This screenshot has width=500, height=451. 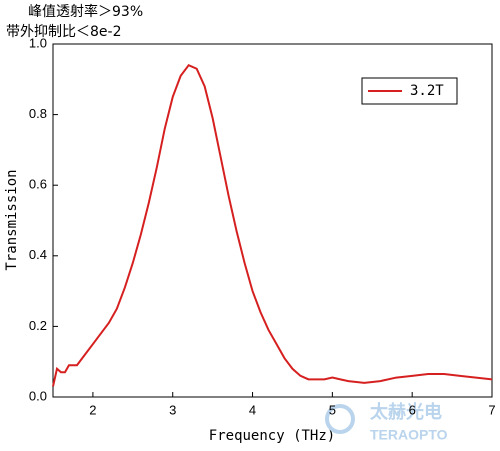 I want to click on legend-label: 3.2T, so click(x=427, y=91).